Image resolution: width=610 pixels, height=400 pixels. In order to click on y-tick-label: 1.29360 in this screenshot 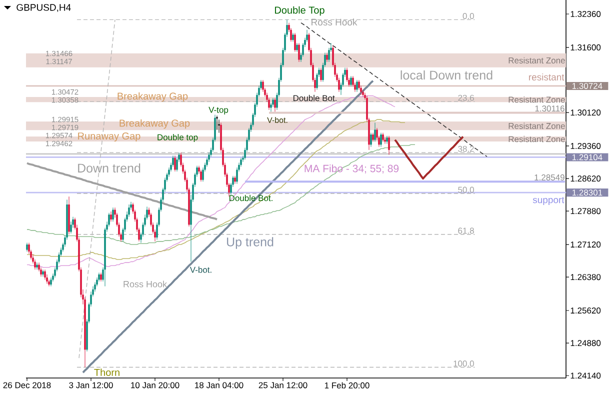, I will do `click(585, 145)`.